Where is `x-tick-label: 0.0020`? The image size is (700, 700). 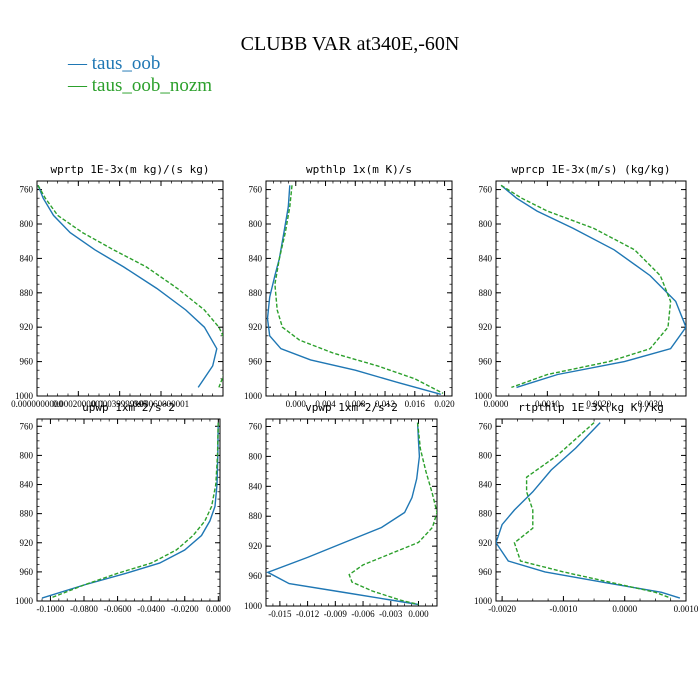 x-tick-label: 0.0020 is located at coordinates (598, 404).